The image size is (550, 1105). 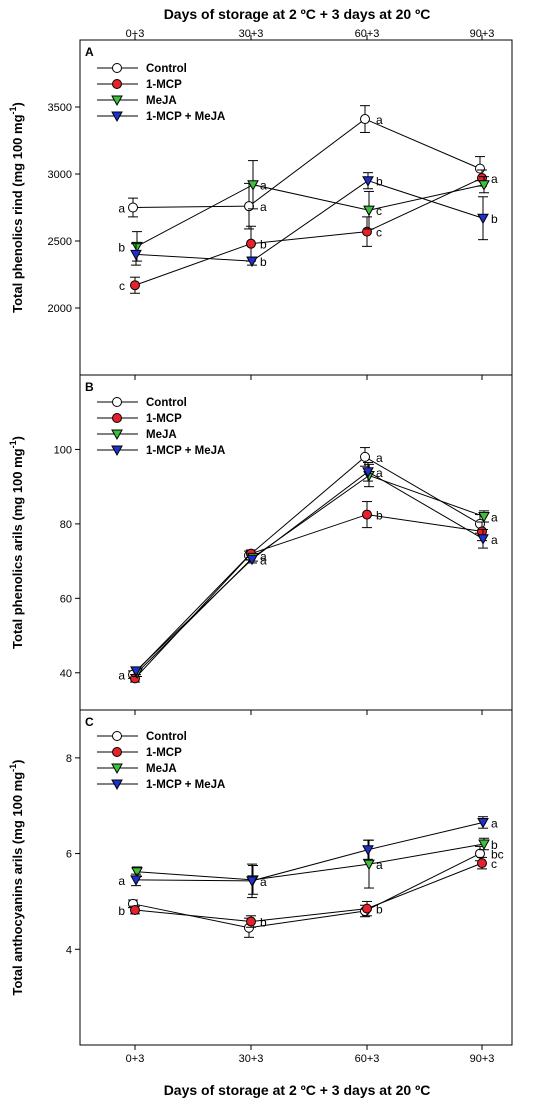 I want to click on series-control: aaa, so click(x=301, y=565).